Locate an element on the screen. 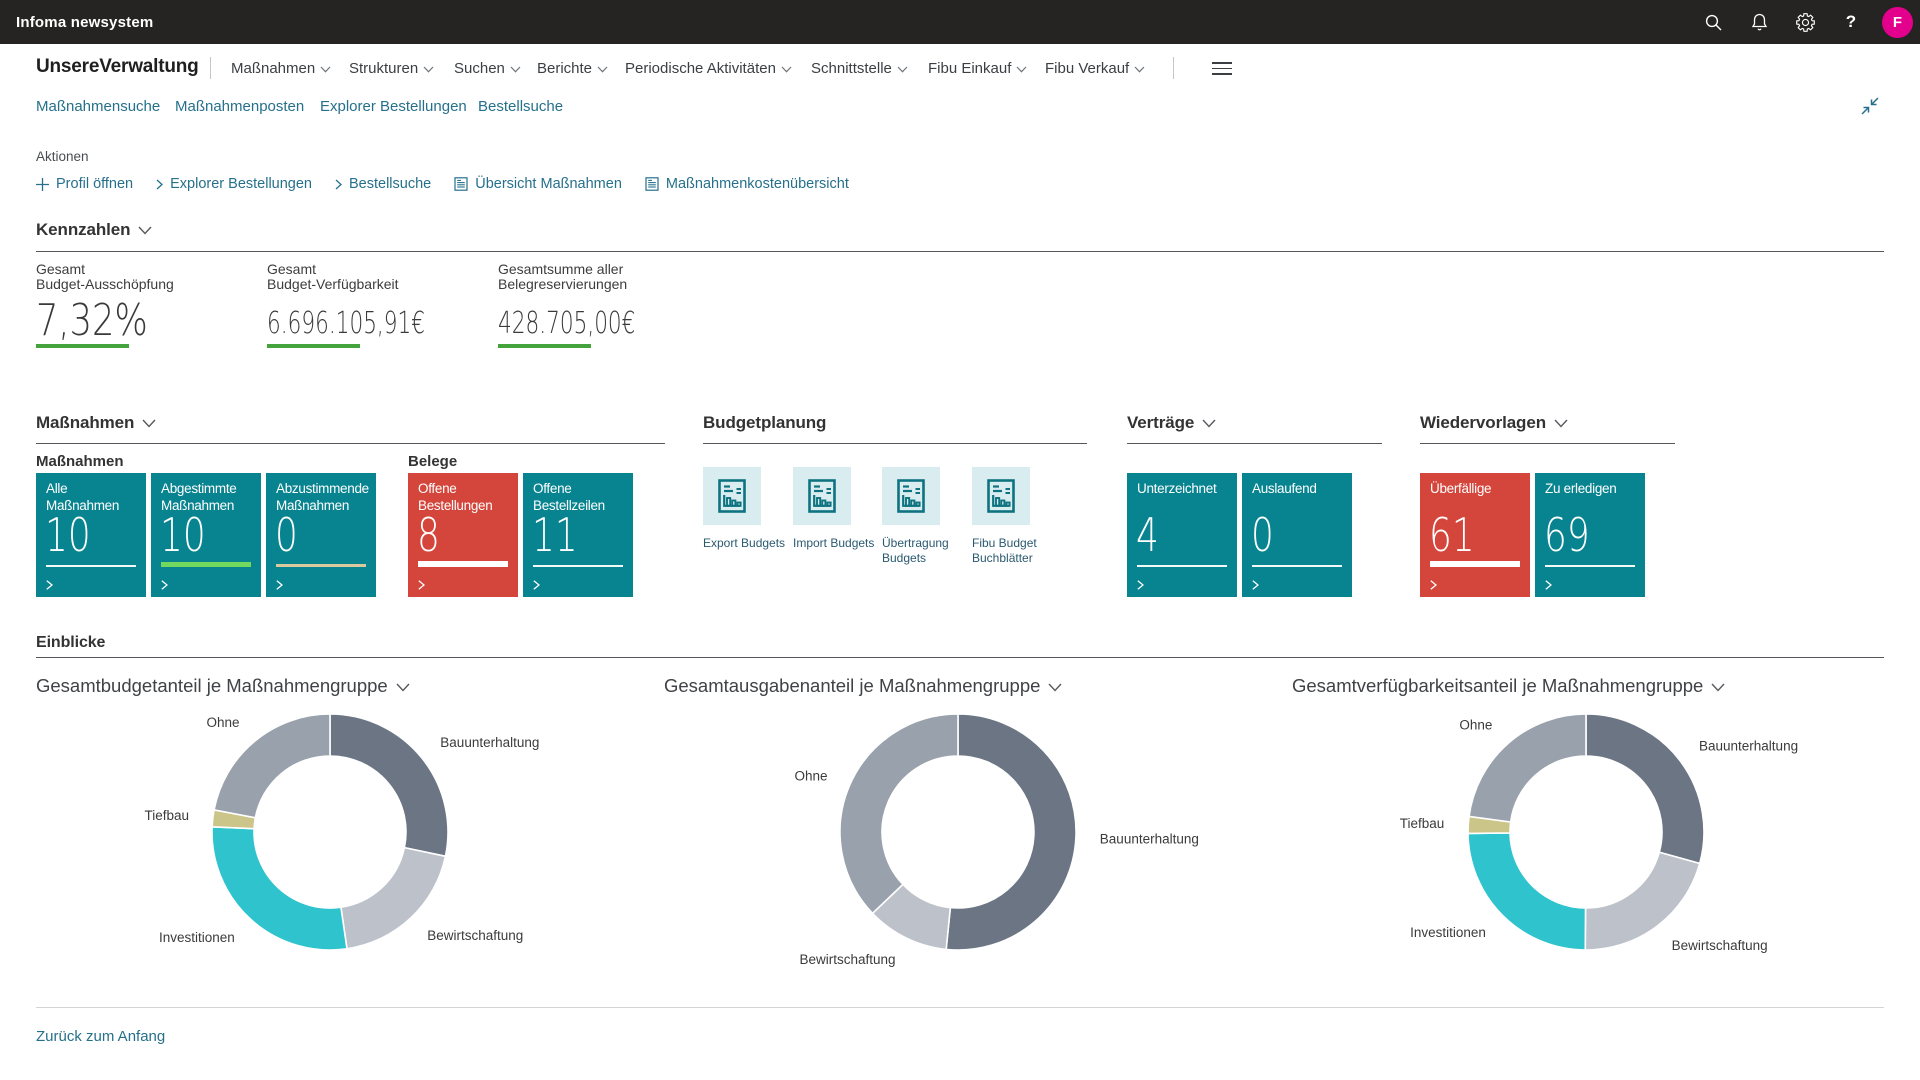 This screenshot has height=1080, width=1920. help-button: ? is located at coordinates (1851, 22).